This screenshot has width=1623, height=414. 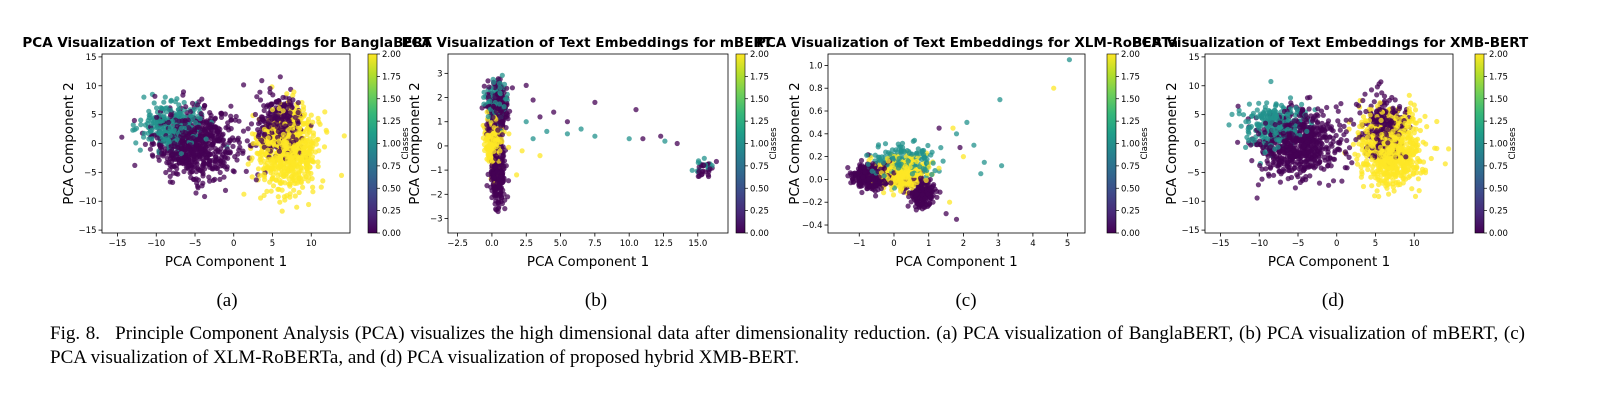 I want to click on x-tick-label: 12.5, so click(x=663, y=244).